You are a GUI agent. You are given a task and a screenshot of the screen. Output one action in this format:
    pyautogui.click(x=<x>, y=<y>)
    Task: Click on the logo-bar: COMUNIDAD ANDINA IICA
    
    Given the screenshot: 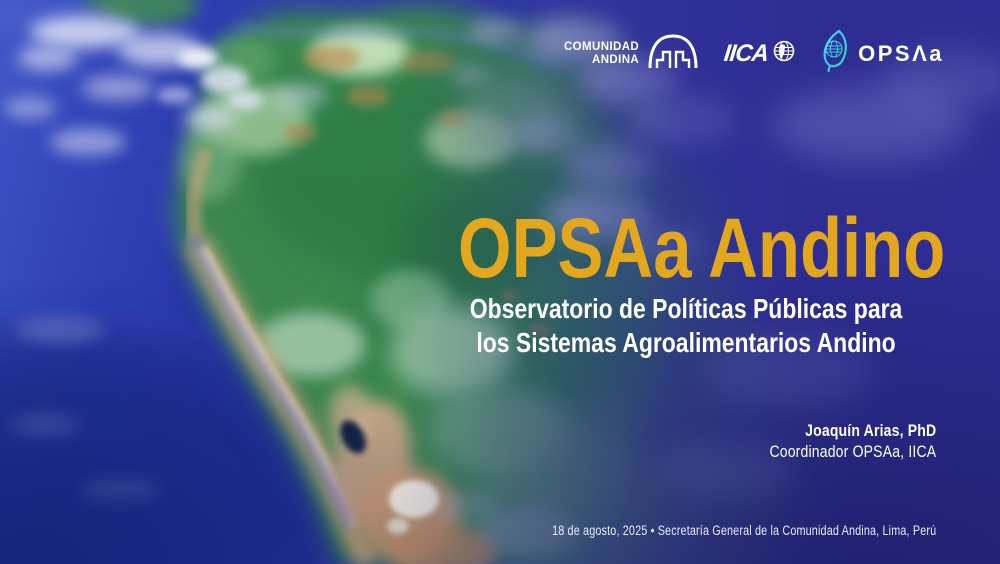 What is the action you would take?
    pyautogui.click(x=754, y=53)
    